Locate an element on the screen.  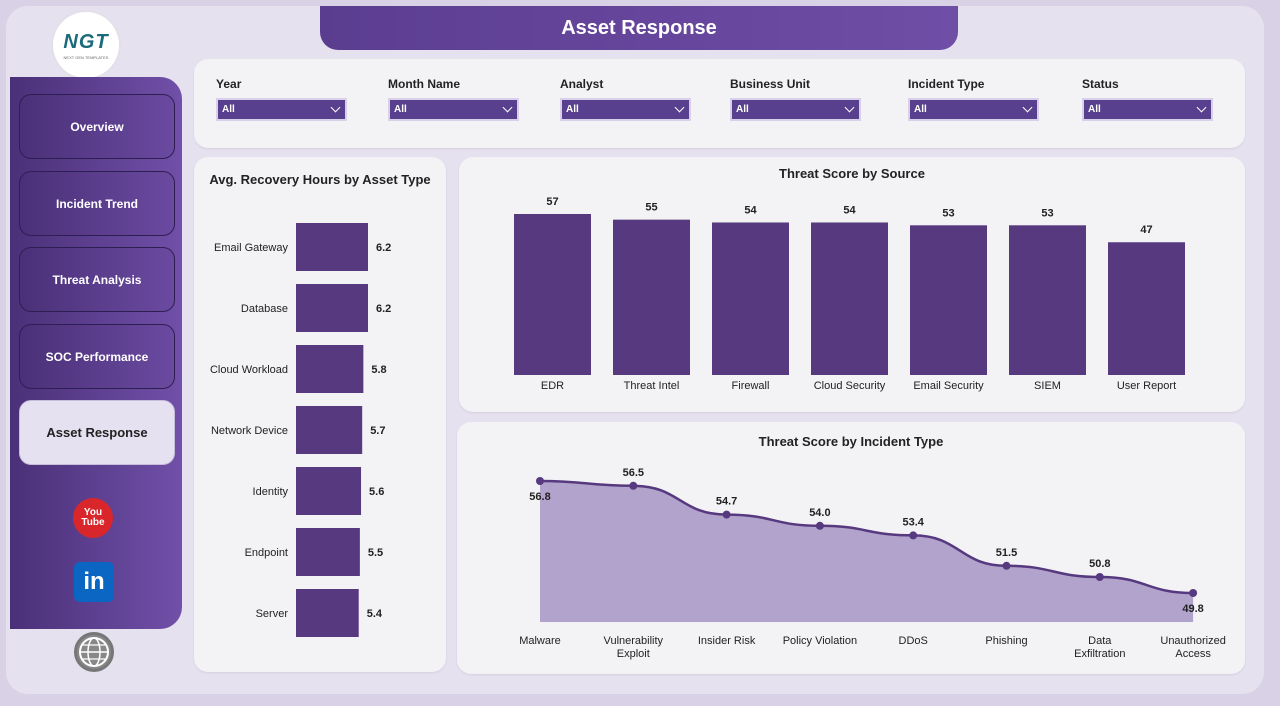
youtube-icon: You Tube is located at coordinates (93, 518).